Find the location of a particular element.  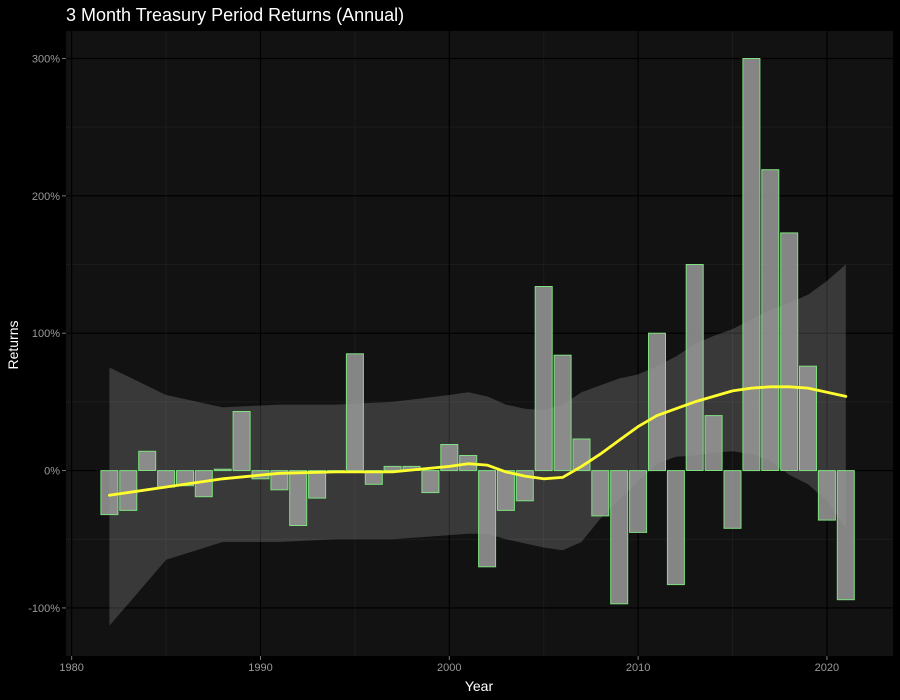

y-tick-label: 100% is located at coordinates (46, 334).